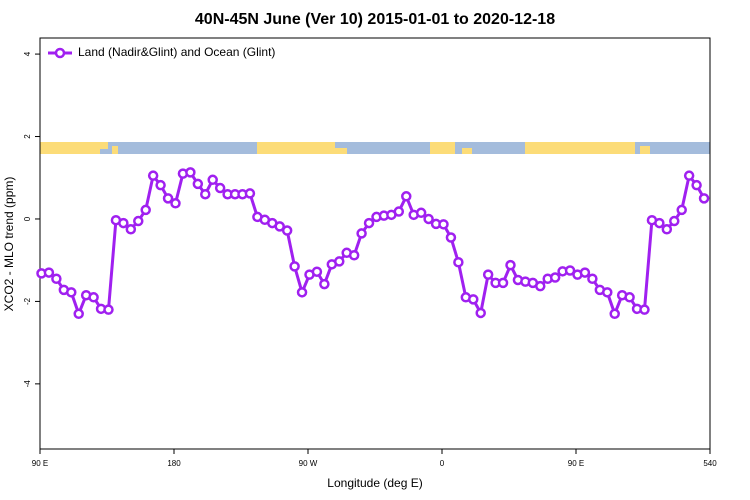 This screenshot has width=750, height=500. Describe the element at coordinates (442, 463) in the screenshot. I see `x-tick-label: 0` at that location.